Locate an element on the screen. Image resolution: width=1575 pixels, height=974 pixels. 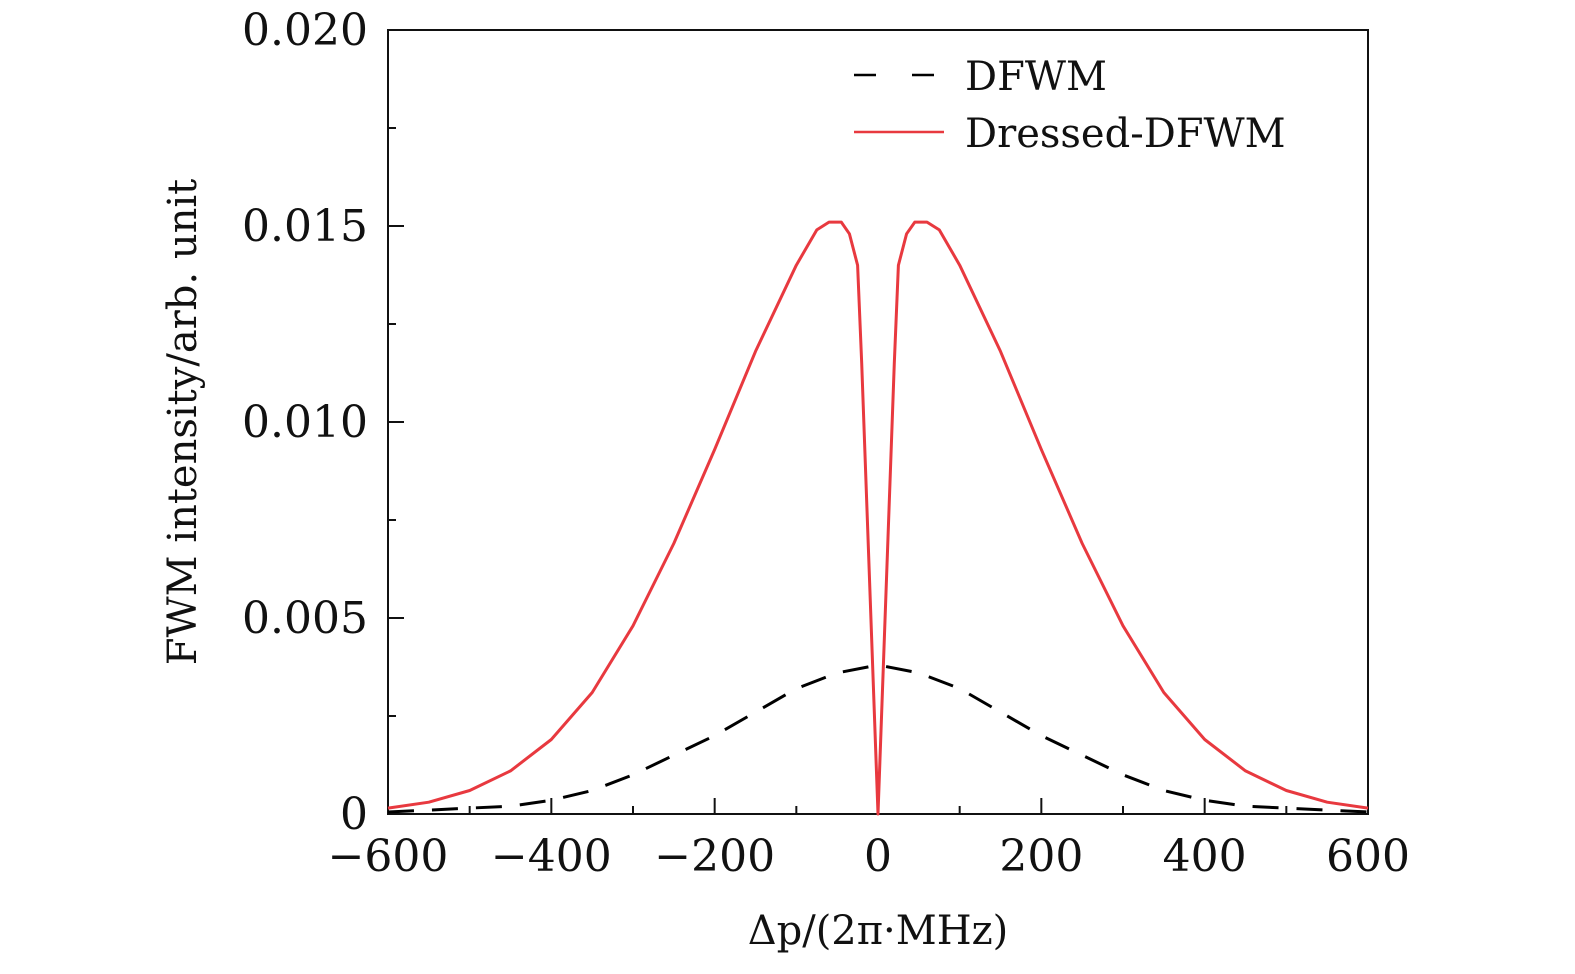
legend-label: Dressed-DFWM is located at coordinates (1125, 134).